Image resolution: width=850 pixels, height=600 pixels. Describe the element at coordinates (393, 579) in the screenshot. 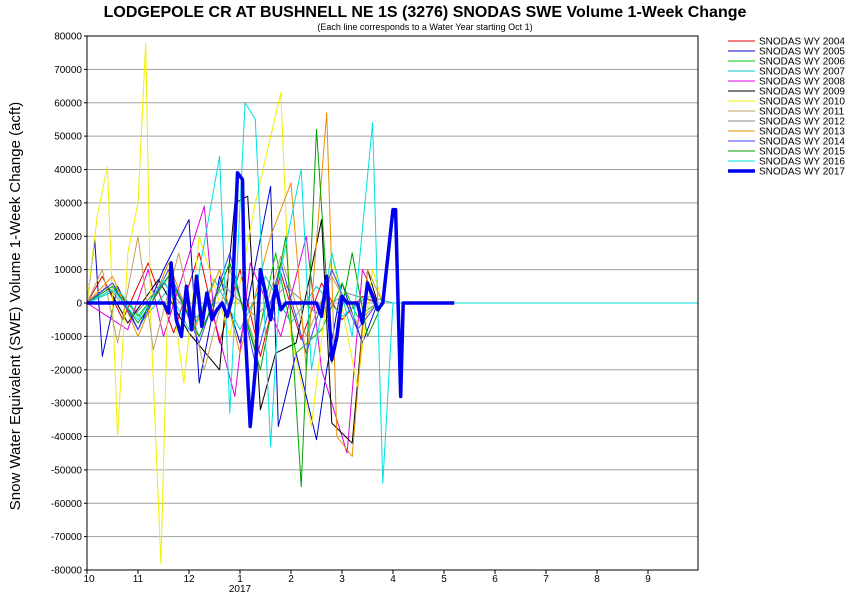

I see `x-tick-label: 4` at that location.